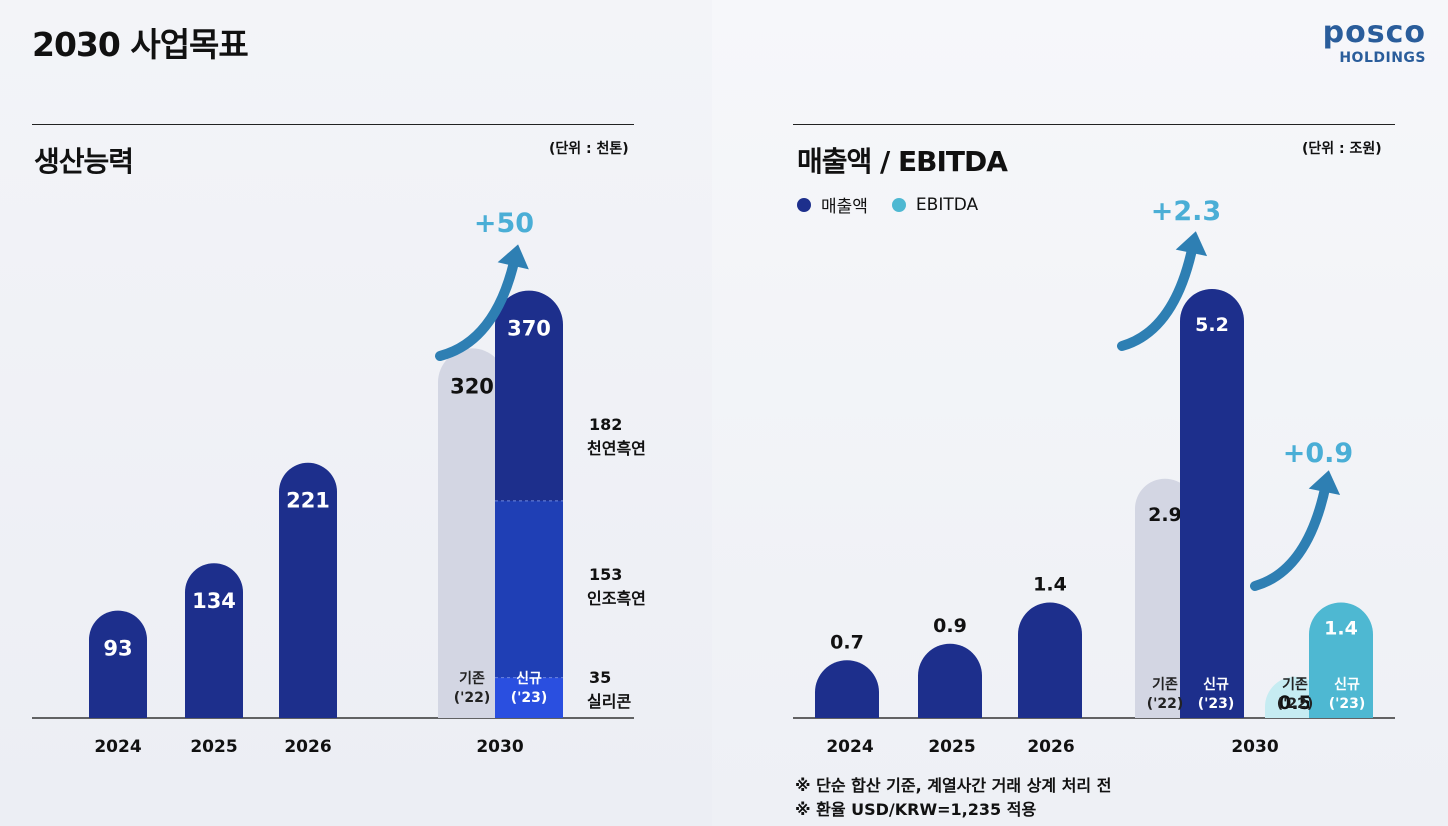 The height and width of the screenshot is (826, 1448). I want to click on revenue-increase-label: +2.3, so click(1186, 211).